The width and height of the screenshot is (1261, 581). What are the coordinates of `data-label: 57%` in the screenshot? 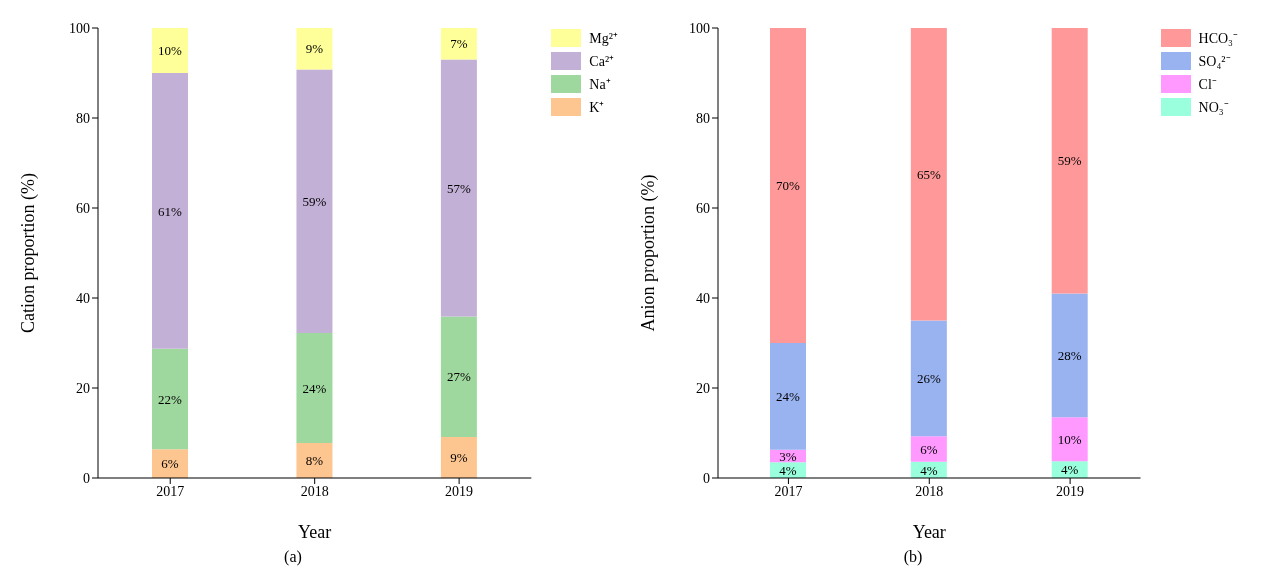 It's located at (458, 188).